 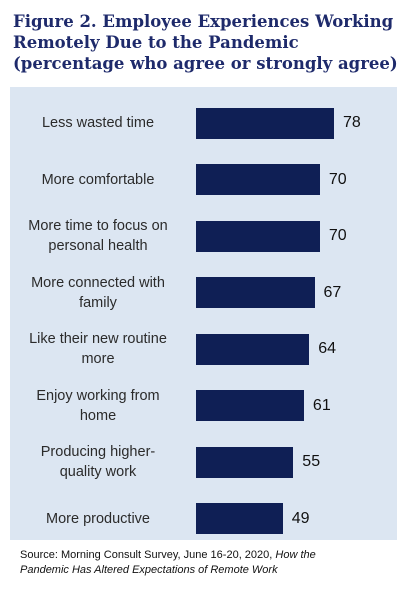 What do you see at coordinates (311, 461) in the screenshot?
I see `data-label: 55` at bounding box center [311, 461].